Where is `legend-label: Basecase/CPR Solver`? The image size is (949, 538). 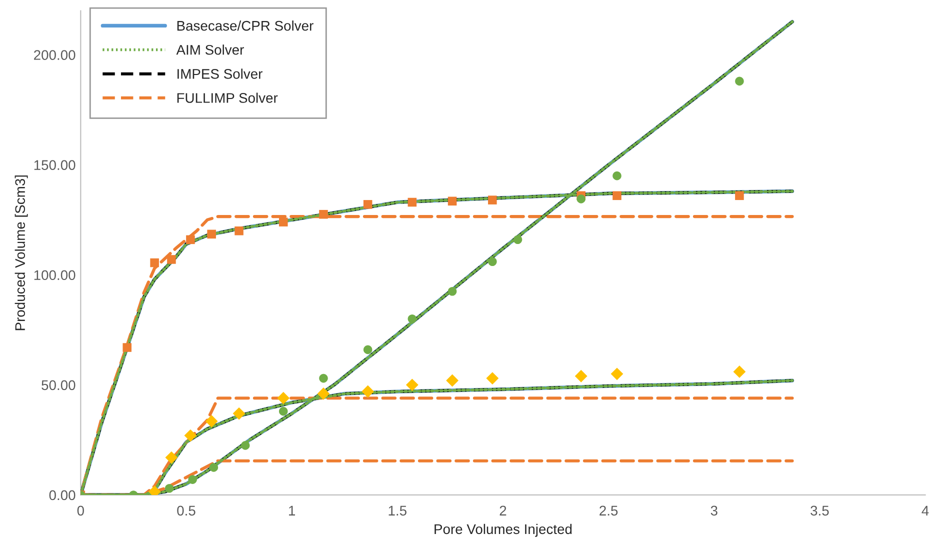 legend-label: Basecase/CPR Solver is located at coordinates (245, 25).